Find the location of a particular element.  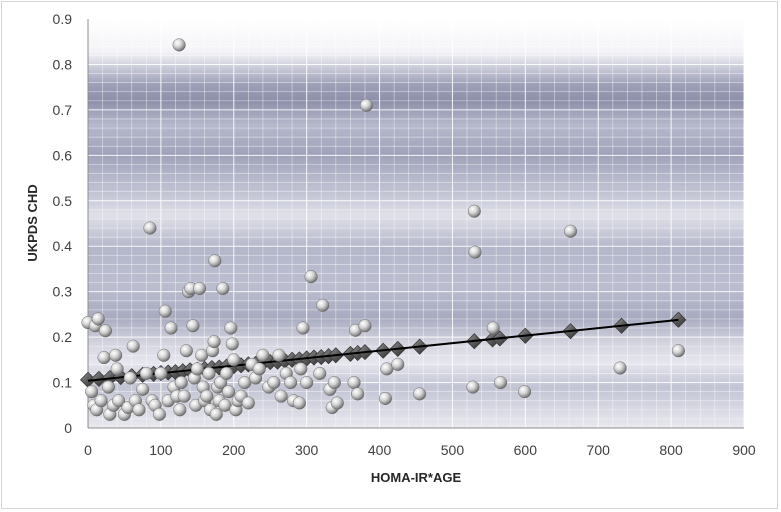

y-axis-title: UKPDS CHD is located at coordinates (32, 222).